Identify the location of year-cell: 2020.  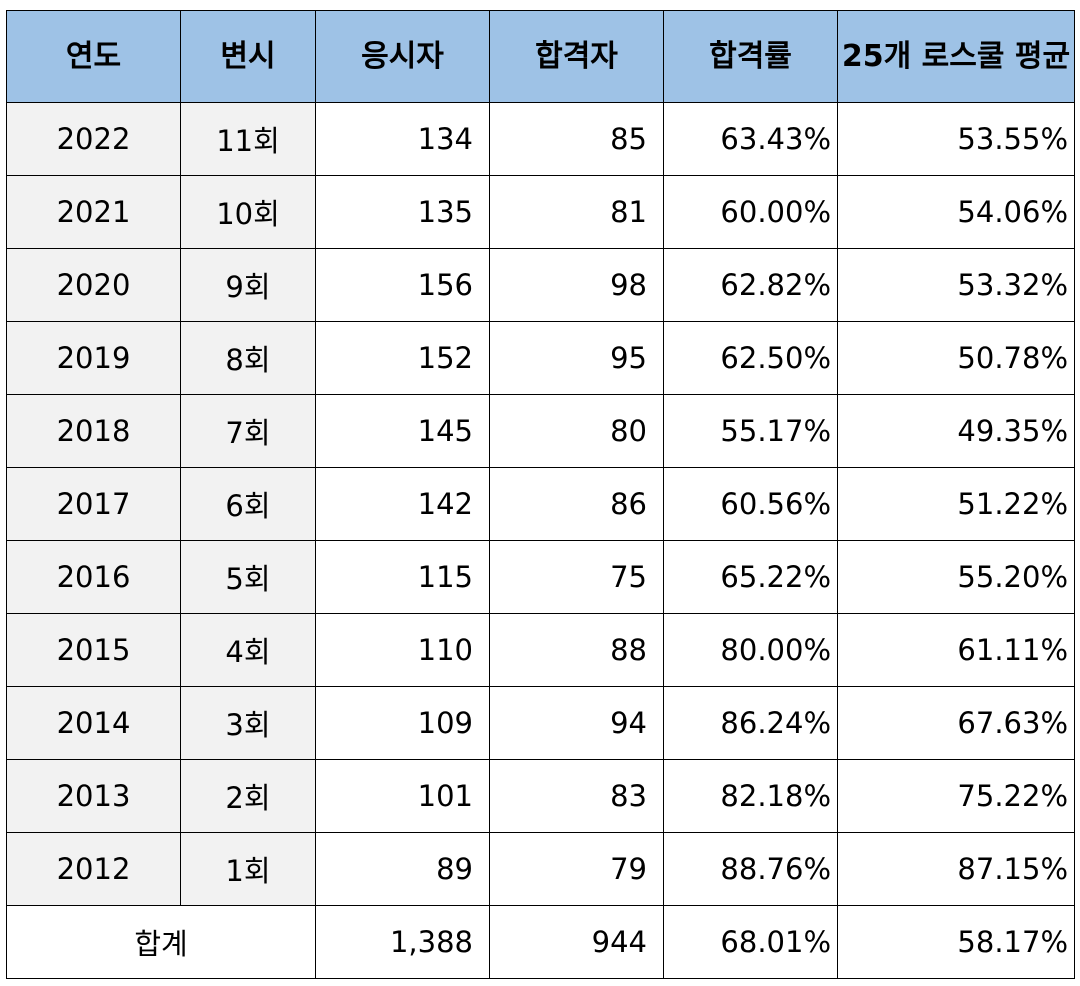
(93, 285).